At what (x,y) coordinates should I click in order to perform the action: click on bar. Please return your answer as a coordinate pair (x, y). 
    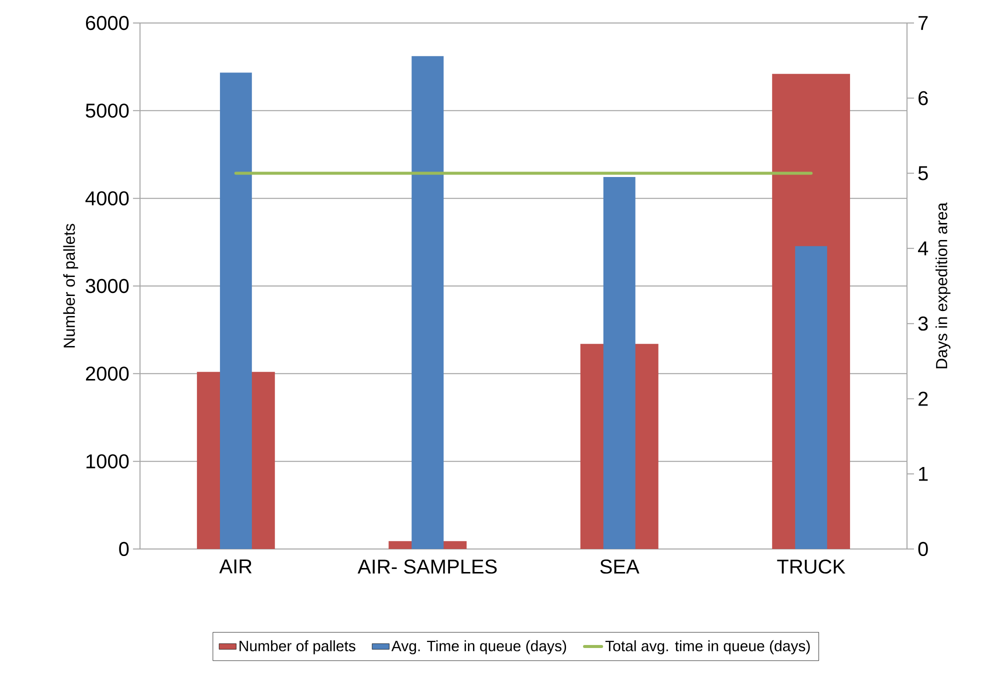
    Looking at the image, I should click on (811, 397).